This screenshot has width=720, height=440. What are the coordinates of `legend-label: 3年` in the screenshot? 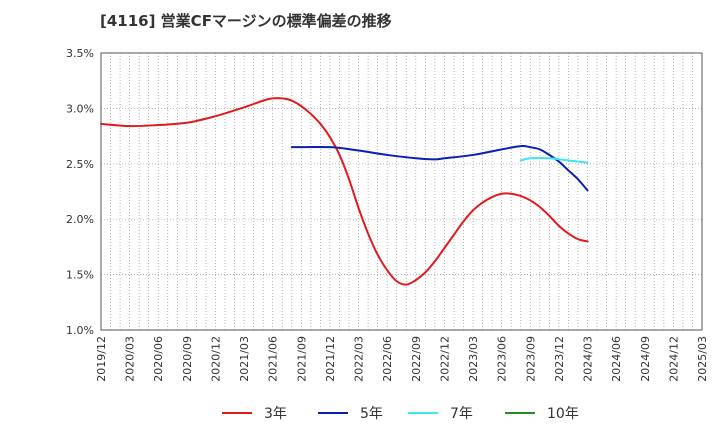 It's located at (275, 414).